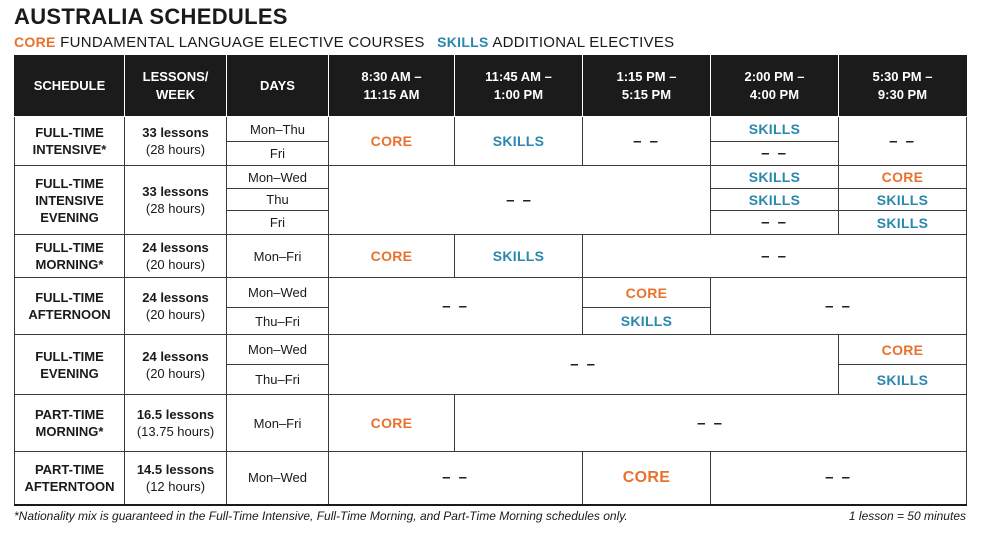 The height and width of the screenshot is (547, 1000). What do you see at coordinates (491, 379) in the screenshot?
I see `table-row: Thu–Fri SKILLS` at bounding box center [491, 379].